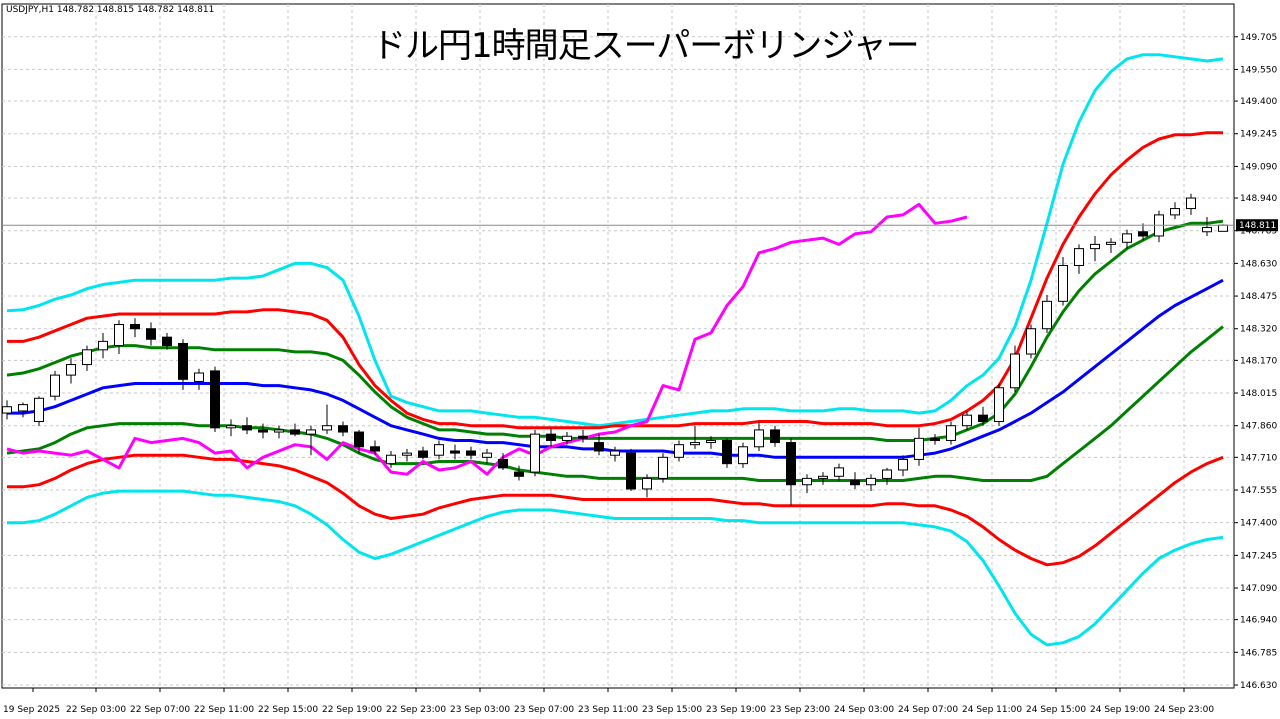 The image size is (1280, 719). What do you see at coordinates (800, 710) in the screenshot?
I see `x-tick-label: 23 Sep 23:00` at bounding box center [800, 710].